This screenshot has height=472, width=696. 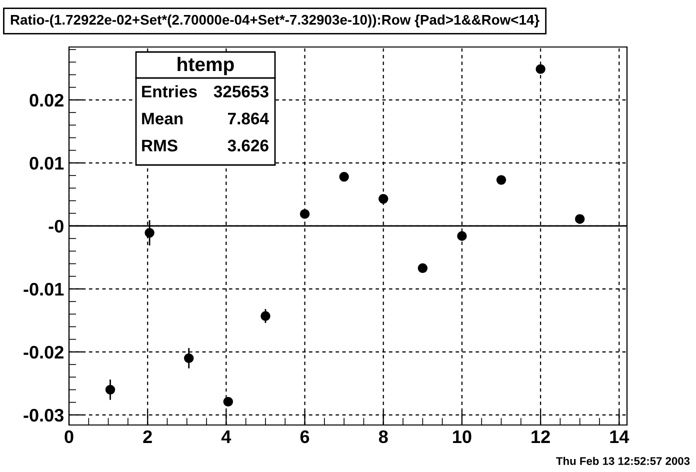 What do you see at coordinates (47, 163) in the screenshot?
I see `y-tick-label: 0.01` at bounding box center [47, 163].